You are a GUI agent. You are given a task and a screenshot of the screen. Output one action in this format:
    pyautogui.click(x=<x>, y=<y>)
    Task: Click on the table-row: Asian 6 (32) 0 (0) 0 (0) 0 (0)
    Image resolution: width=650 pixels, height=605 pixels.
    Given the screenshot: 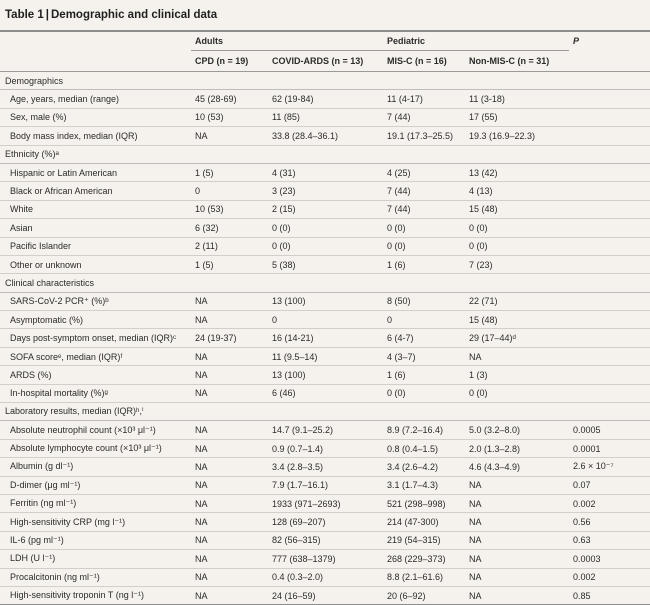 What is the action you would take?
    pyautogui.click(x=325, y=228)
    